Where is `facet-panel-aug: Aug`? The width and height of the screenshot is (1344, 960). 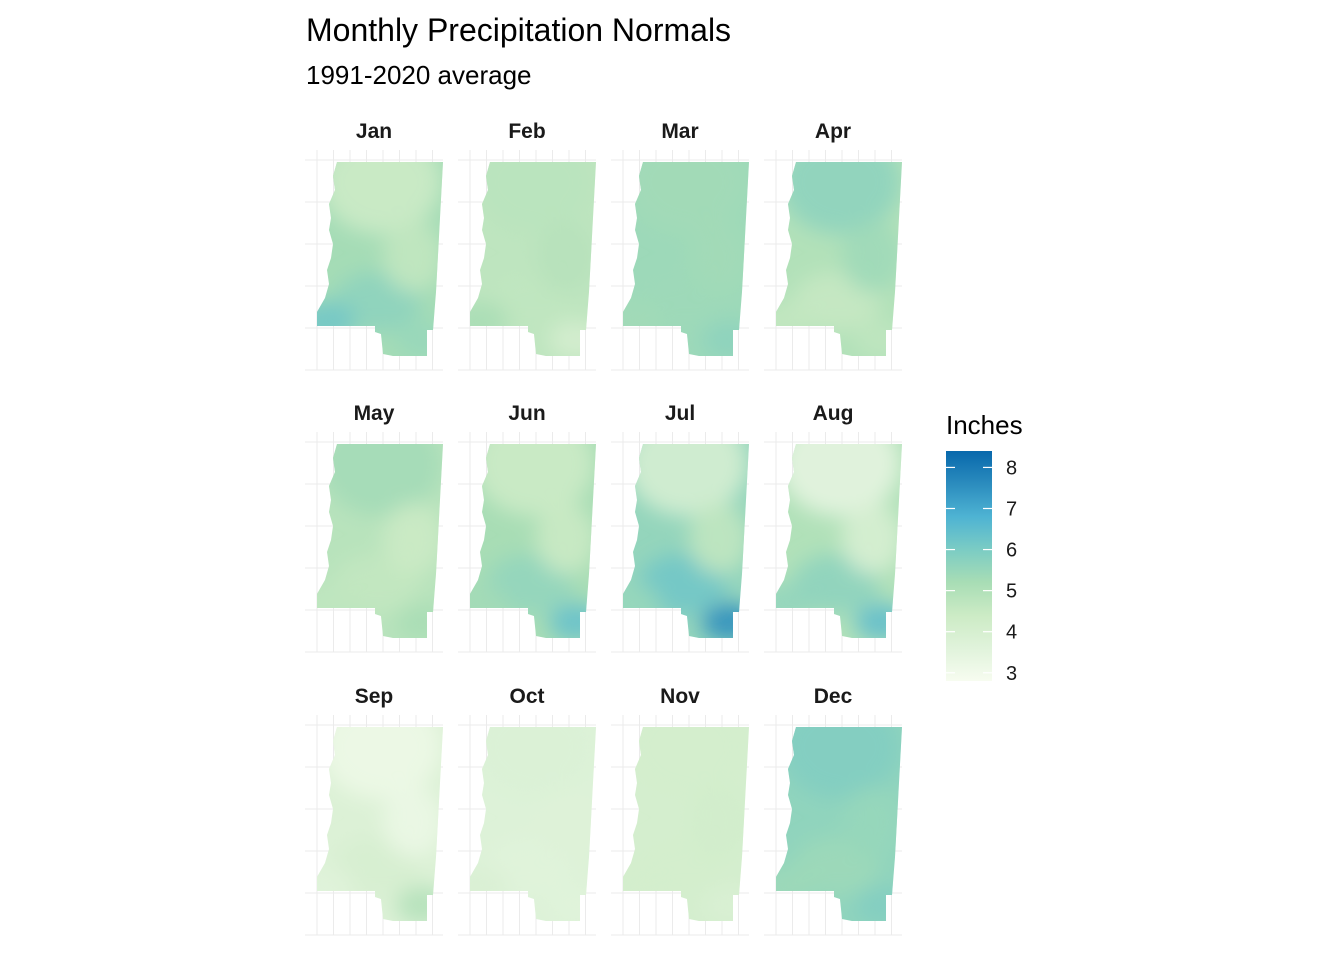 facet-panel-aug: Aug is located at coordinates (833, 527).